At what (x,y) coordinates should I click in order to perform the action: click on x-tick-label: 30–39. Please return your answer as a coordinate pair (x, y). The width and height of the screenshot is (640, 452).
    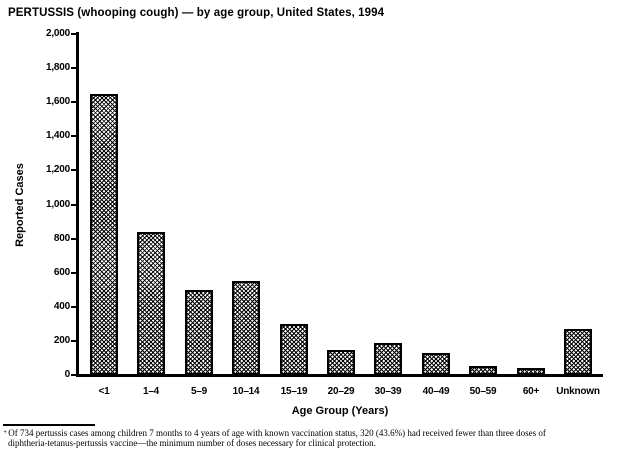
    Looking at the image, I should click on (388, 391).